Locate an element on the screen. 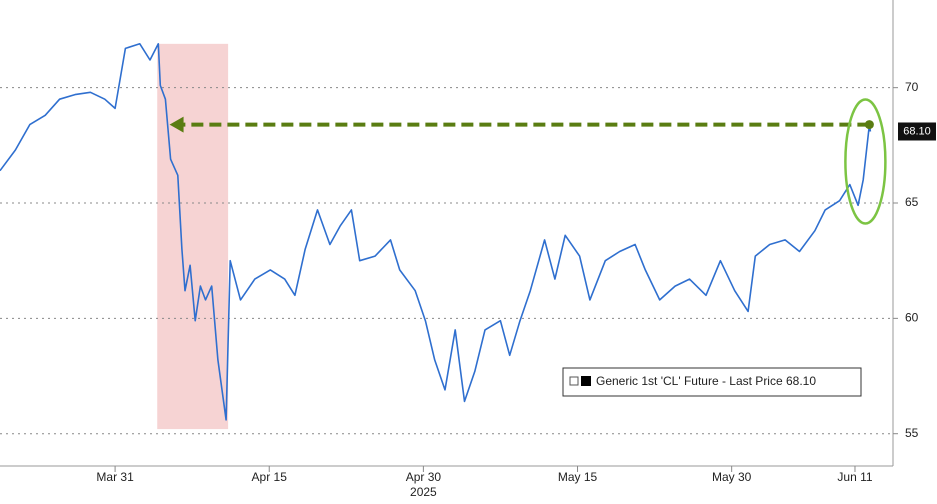 Image resolution: width=937 pixels, height=504 pixels. highlight-ellipse is located at coordinates (865, 161).